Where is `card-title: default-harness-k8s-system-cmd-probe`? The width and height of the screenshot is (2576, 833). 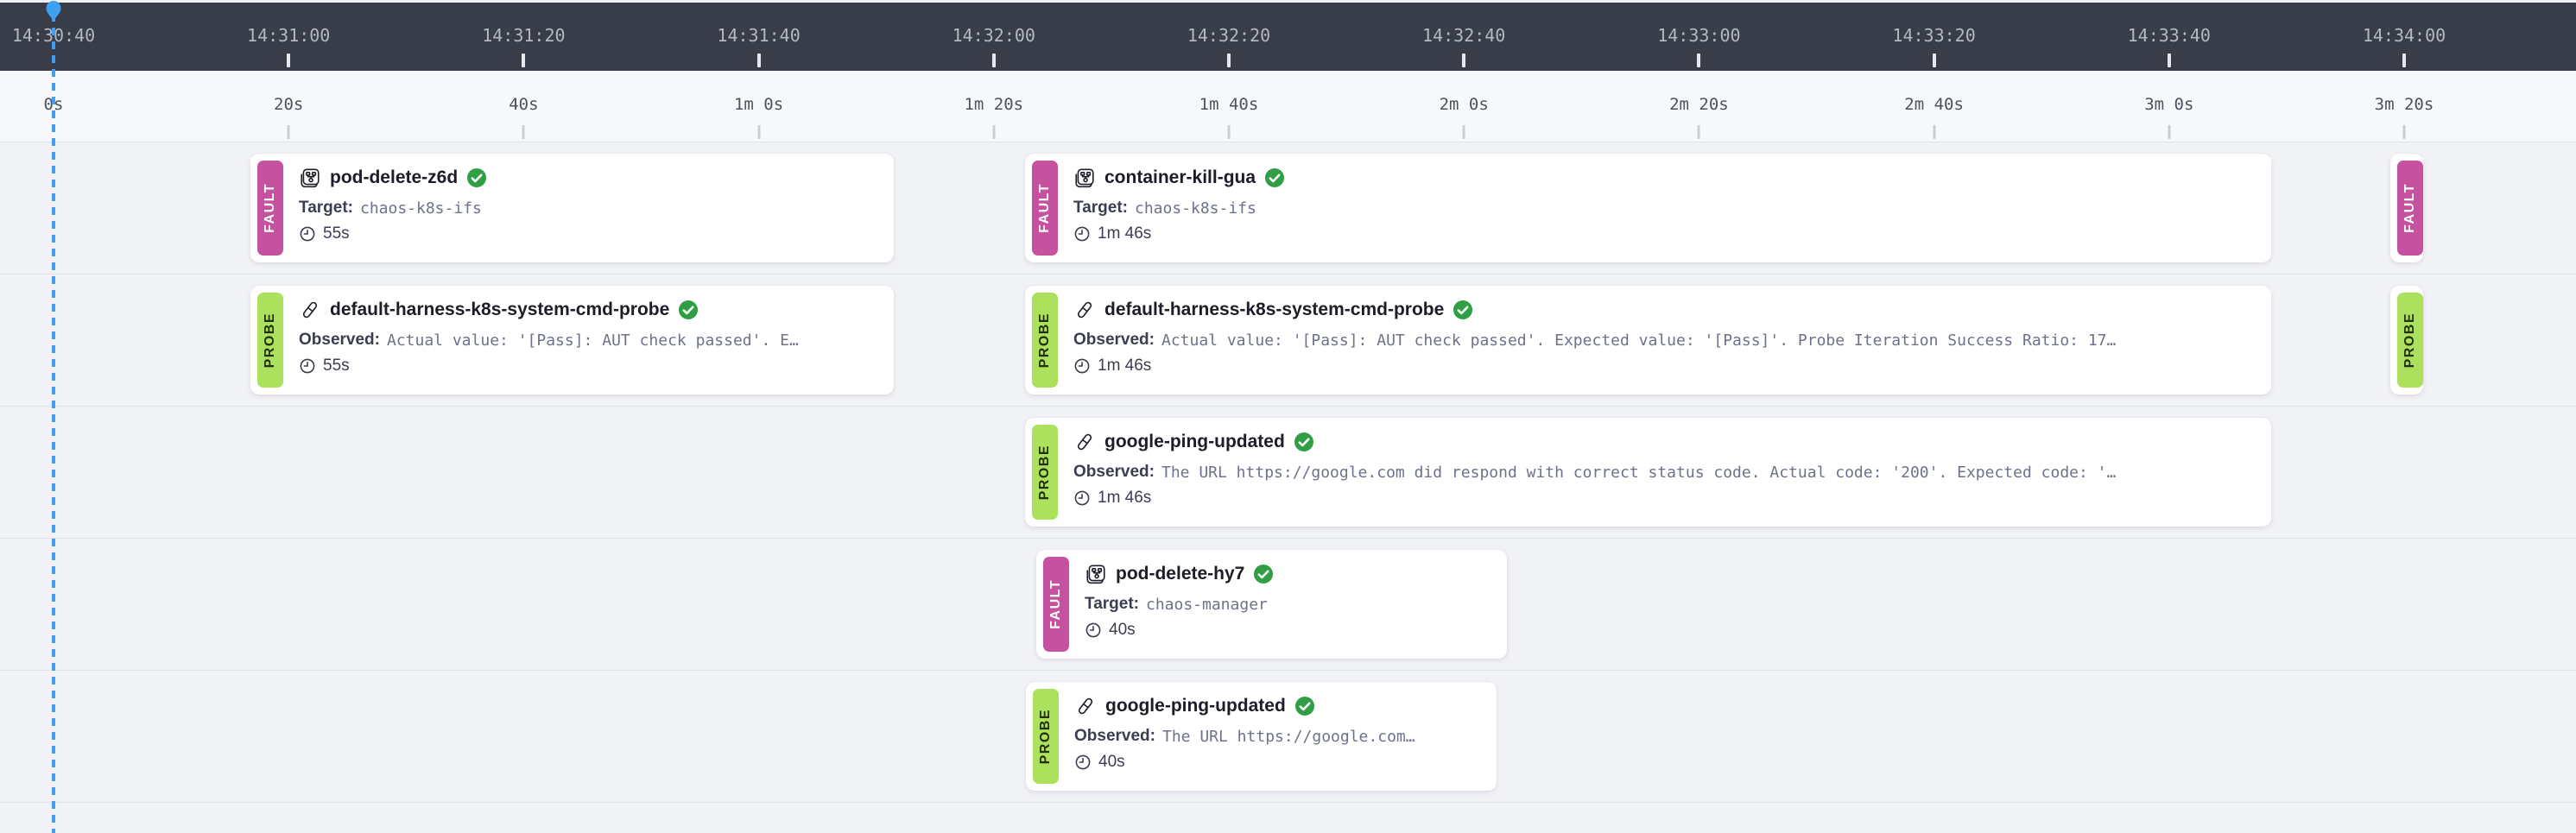 card-title: default-harness-k8s-system-cmd-probe is located at coordinates (1274, 310).